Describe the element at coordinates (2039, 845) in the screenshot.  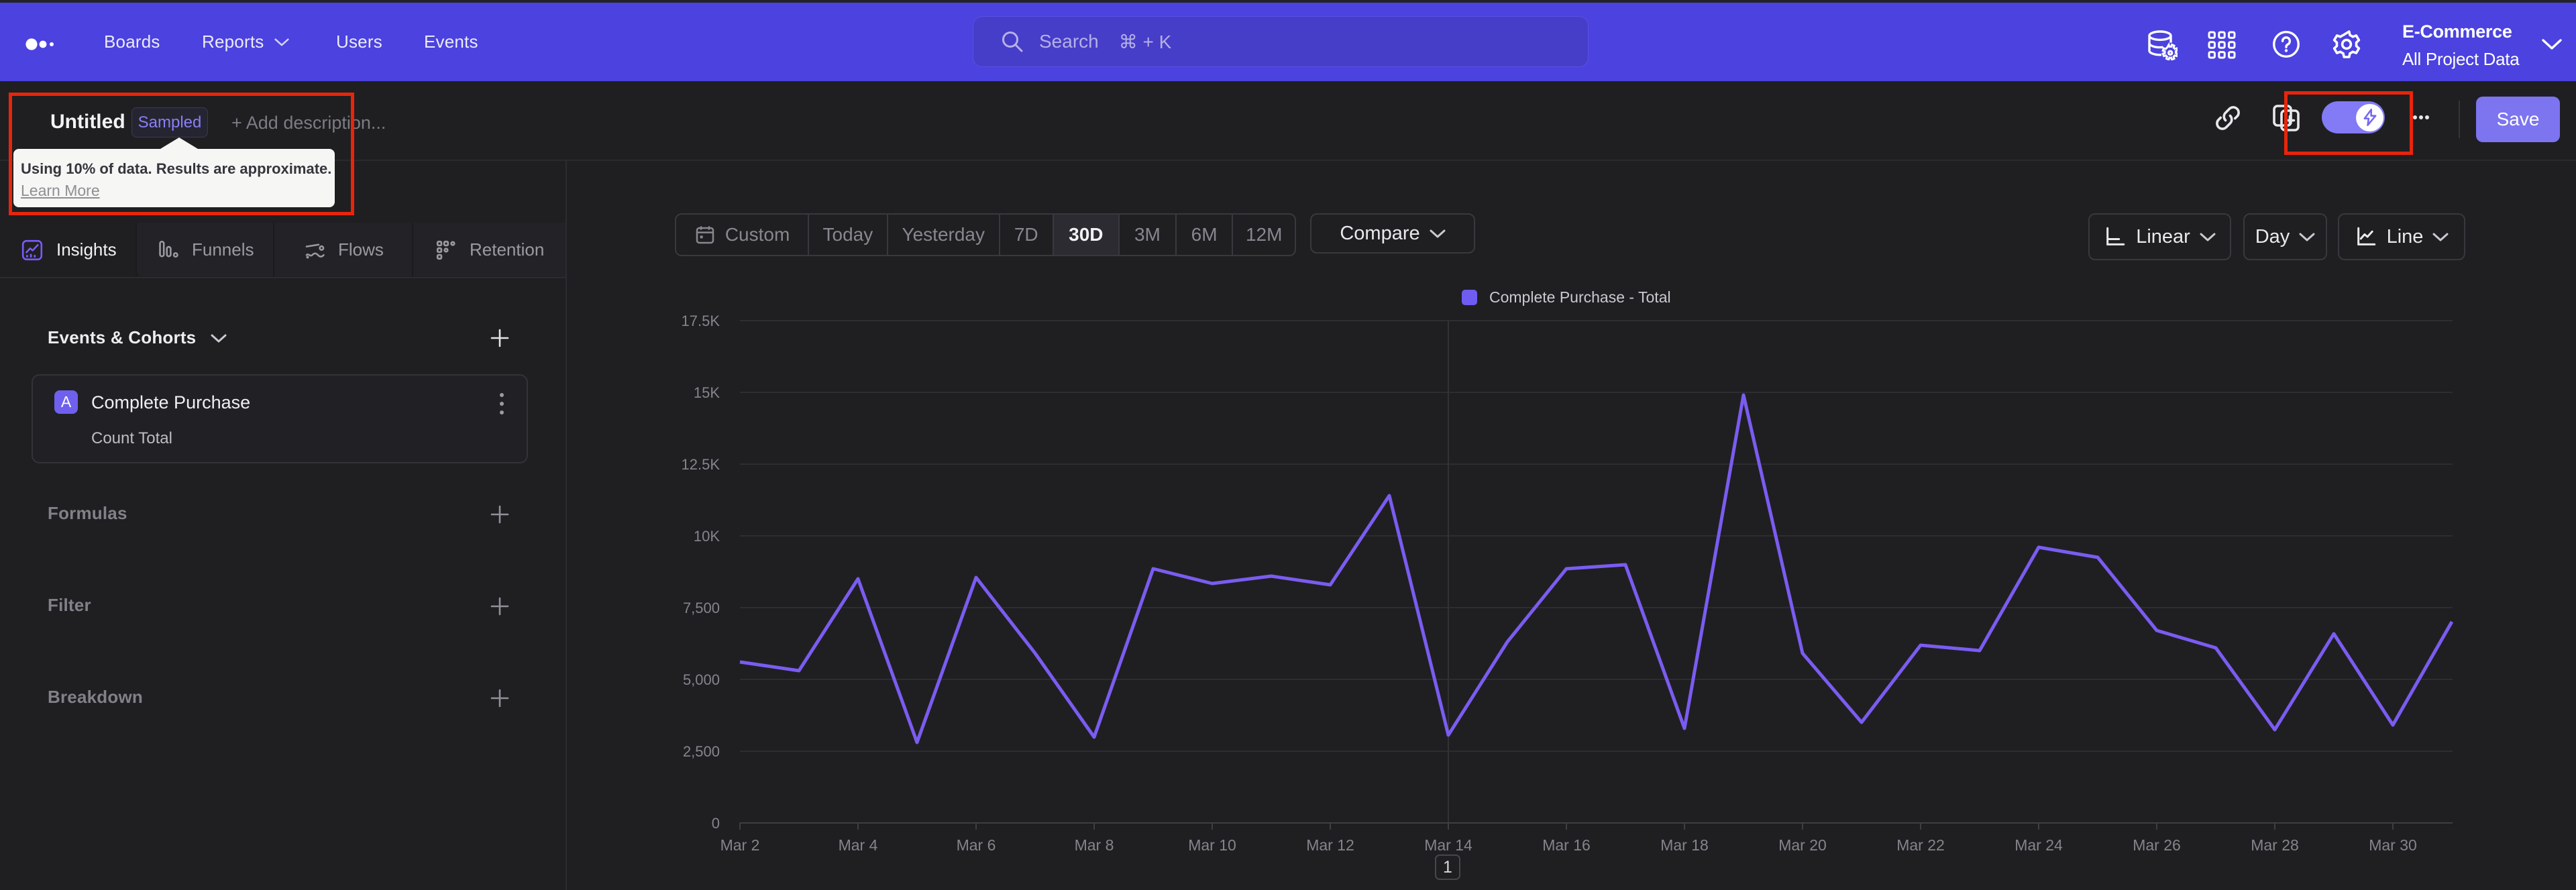
I see `svg-text: Mar 24` at that location.